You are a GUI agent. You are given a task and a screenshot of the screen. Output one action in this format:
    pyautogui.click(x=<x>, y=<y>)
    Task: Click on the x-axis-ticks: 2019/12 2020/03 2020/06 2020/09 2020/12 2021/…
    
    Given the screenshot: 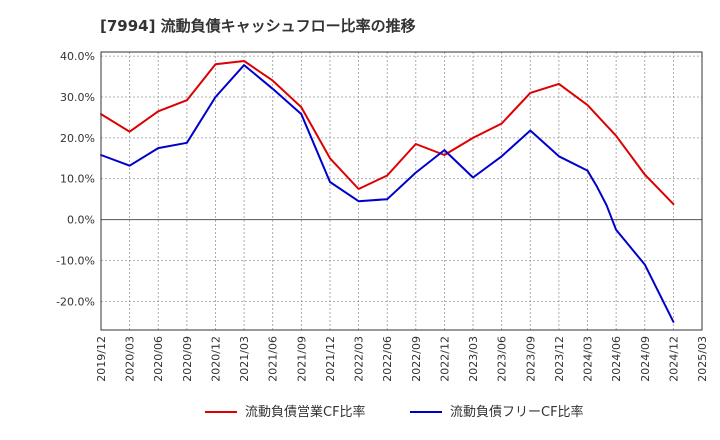 What is the action you would take?
    pyautogui.click(x=402, y=359)
    